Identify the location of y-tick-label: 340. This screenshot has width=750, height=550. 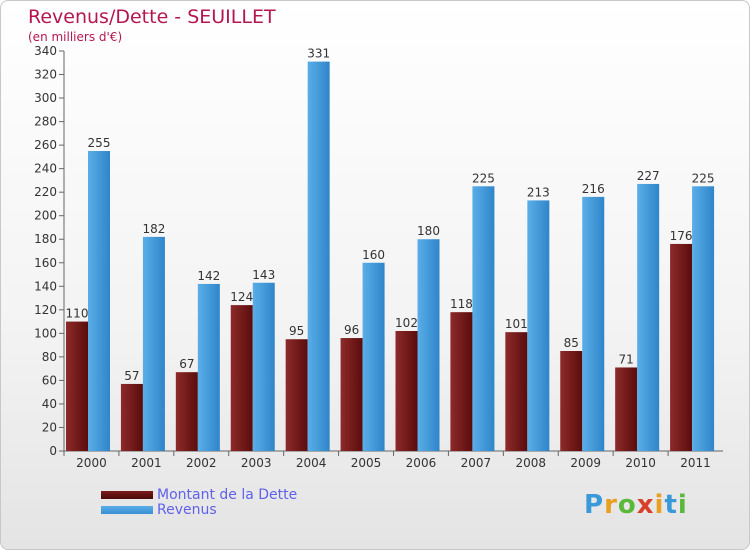
(45, 51).